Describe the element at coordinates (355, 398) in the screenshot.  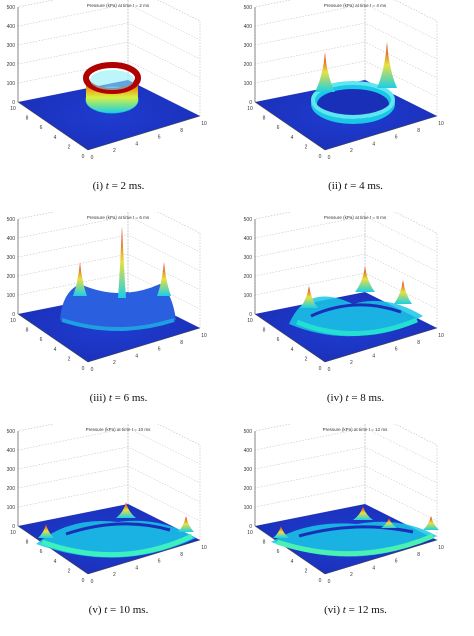
I see `panel-caption: (iv) t = 8 ms.` at that location.